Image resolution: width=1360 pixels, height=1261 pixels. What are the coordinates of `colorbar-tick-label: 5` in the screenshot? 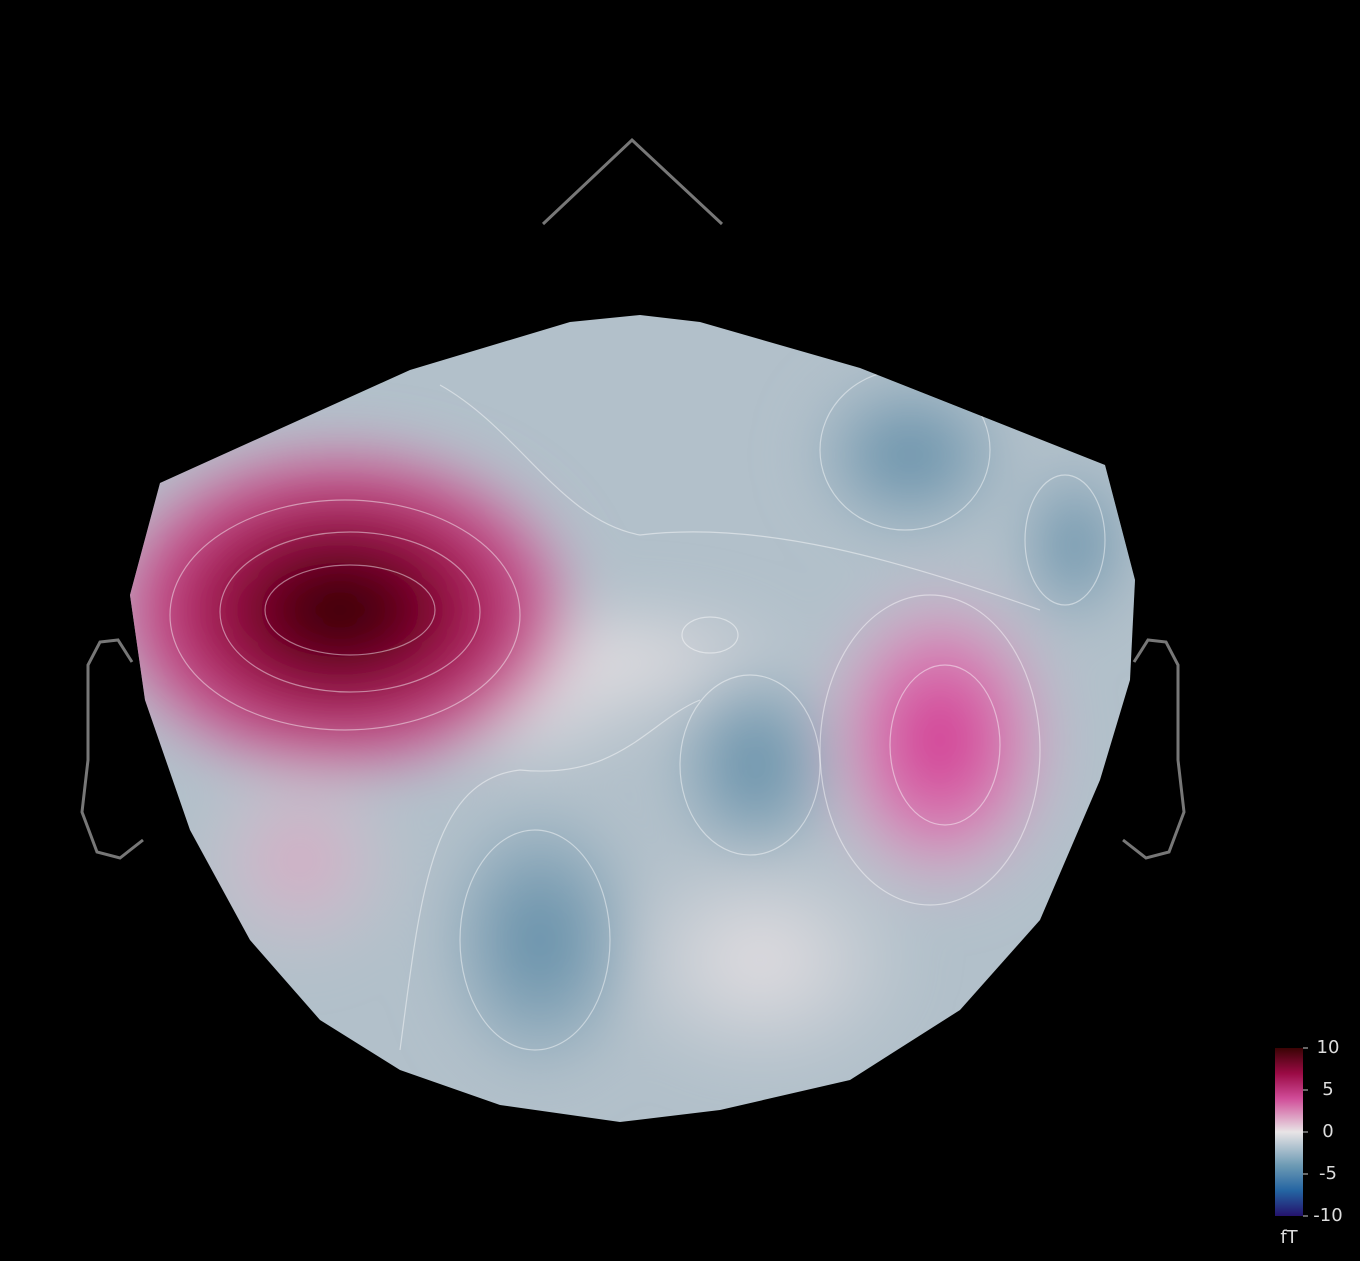 It's located at (1327, 1089).